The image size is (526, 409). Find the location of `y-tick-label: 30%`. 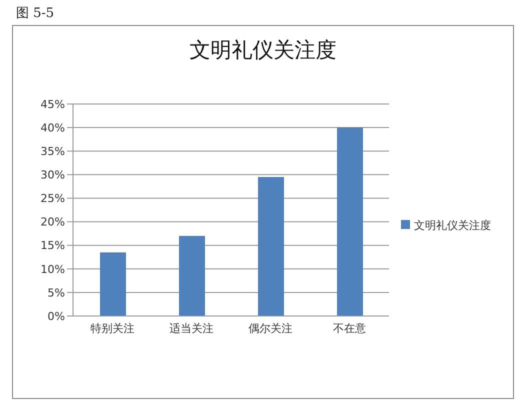

y-tick-label: 30% is located at coordinates (52, 175).